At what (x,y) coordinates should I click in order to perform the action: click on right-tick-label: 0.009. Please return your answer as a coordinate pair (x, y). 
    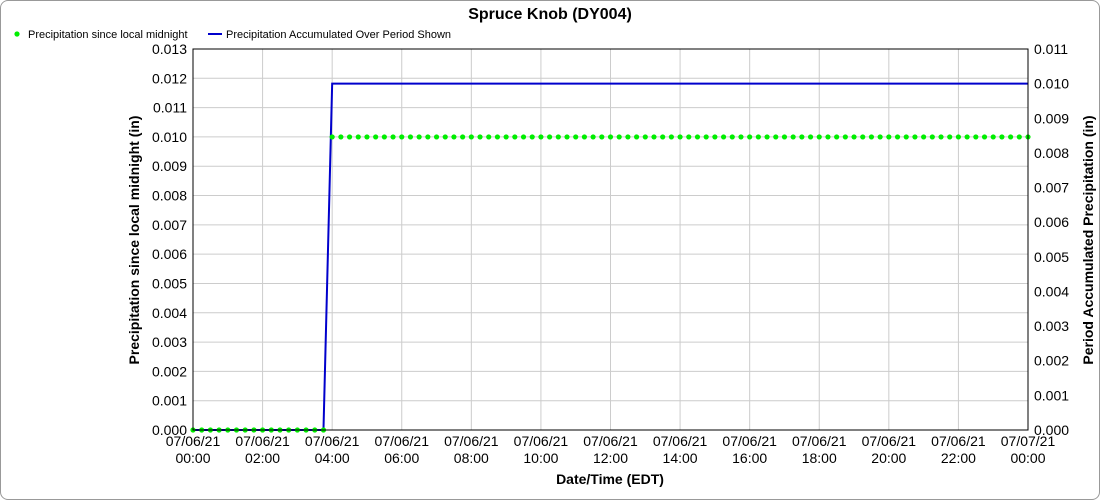
    Looking at the image, I should click on (1051, 118).